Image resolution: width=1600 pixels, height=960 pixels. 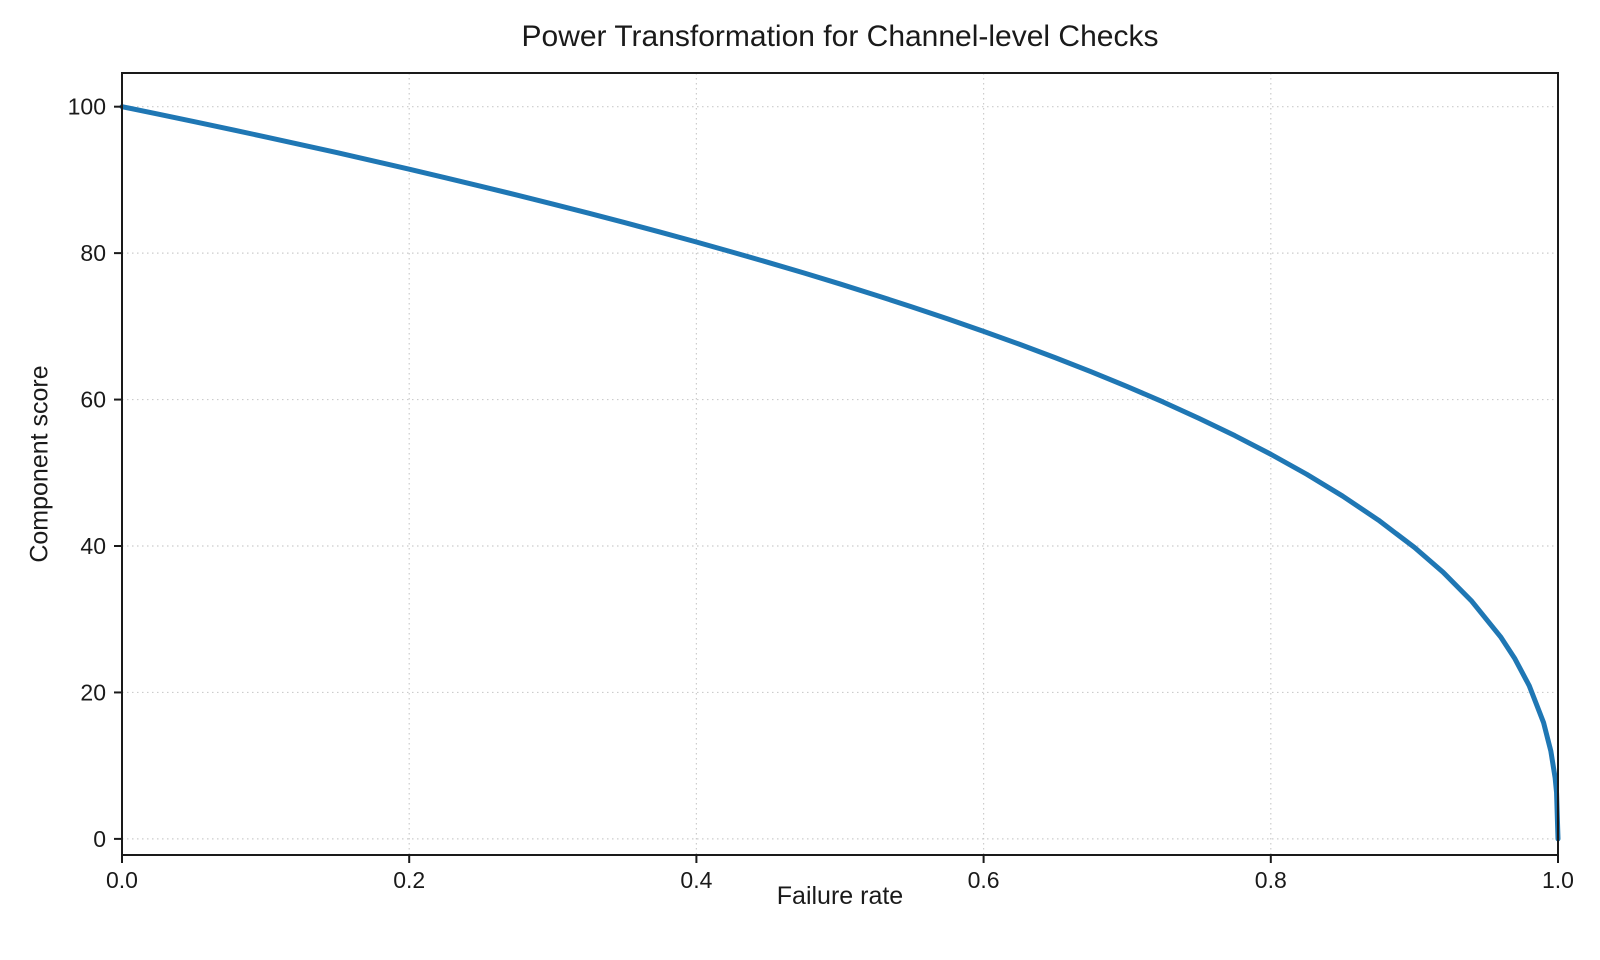 What do you see at coordinates (93, 692) in the screenshot?
I see `y-tick-label: 20` at bounding box center [93, 692].